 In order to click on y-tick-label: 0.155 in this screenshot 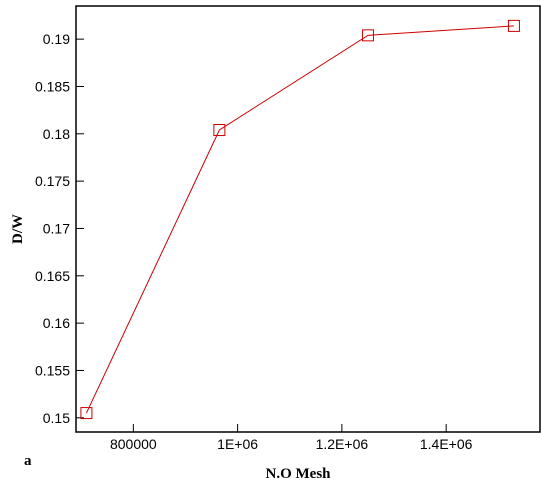, I will do `click(52, 370)`.